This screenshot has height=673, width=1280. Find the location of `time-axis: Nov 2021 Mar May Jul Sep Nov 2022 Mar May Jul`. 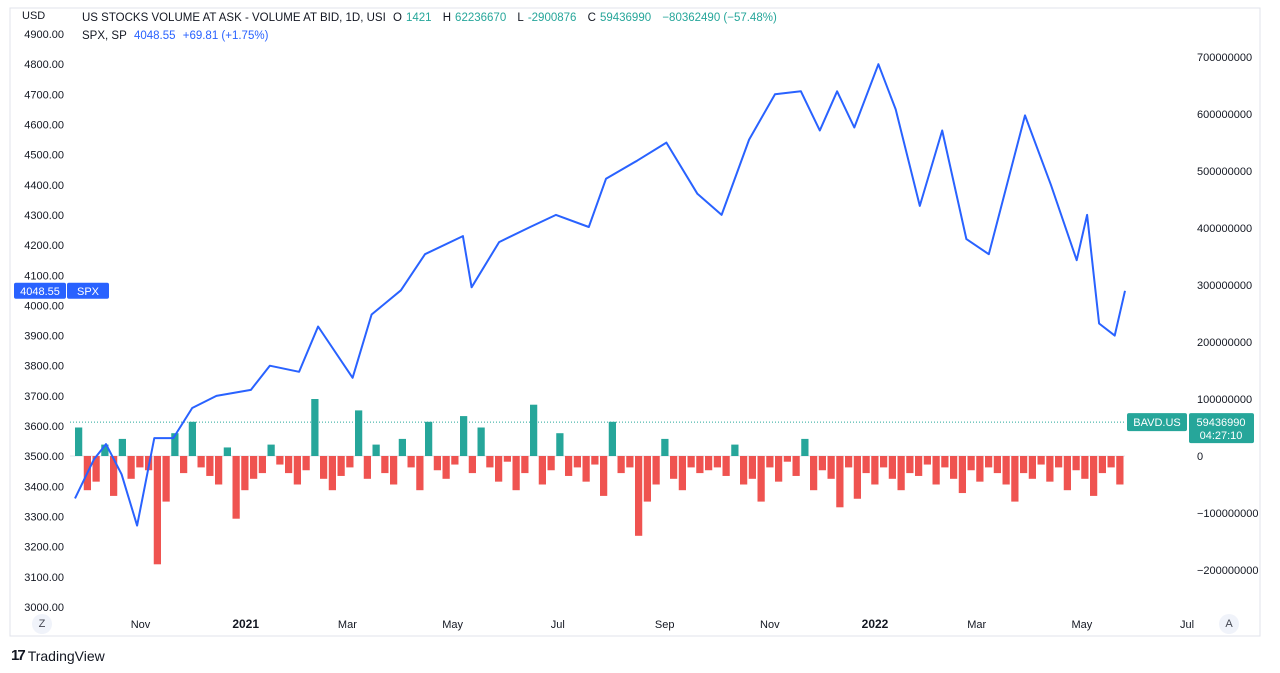

time-axis: Nov 2021 Mar May Jul Sep Nov 2022 Mar May Jul is located at coordinates (662, 624).